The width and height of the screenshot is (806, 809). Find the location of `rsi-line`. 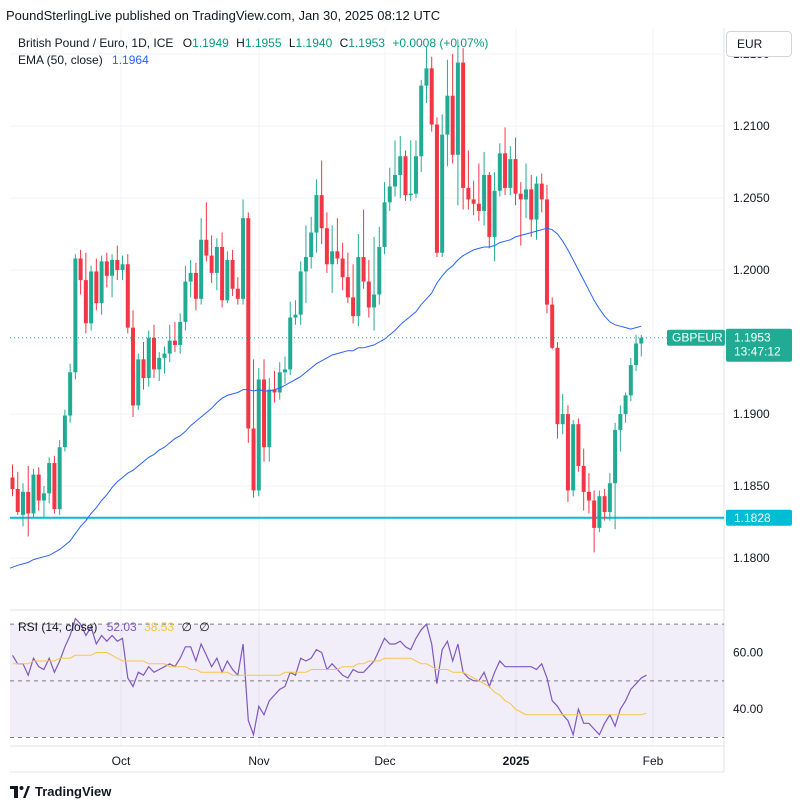

rsi-line is located at coordinates (329, 677).